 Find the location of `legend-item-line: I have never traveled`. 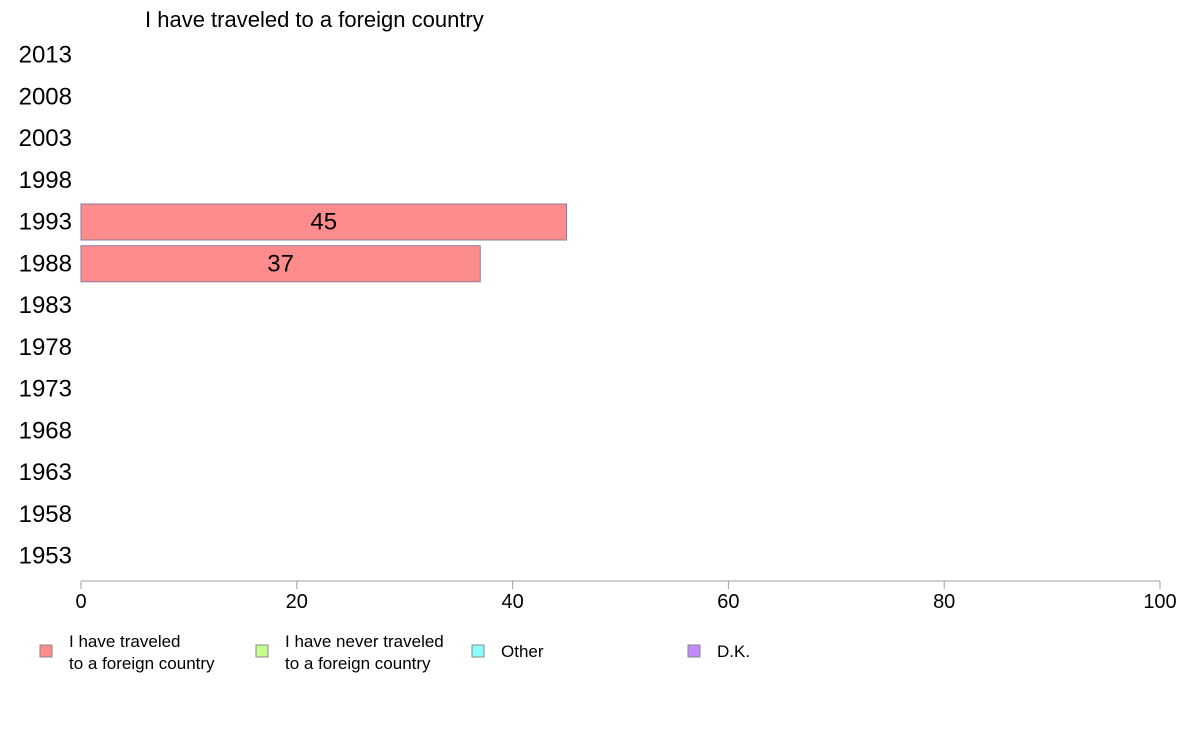

legend-item-line: I have never traveled is located at coordinates (364, 641).